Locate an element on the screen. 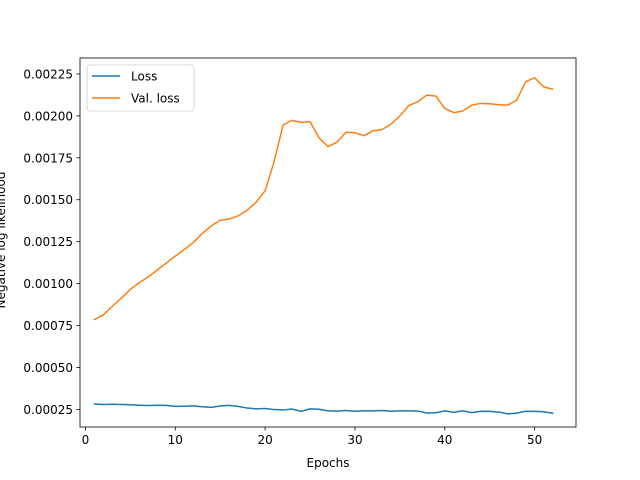 Image resolution: width=640 pixels, height=480 pixels. x-tick-label: 50 is located at coordinates (534, 440).